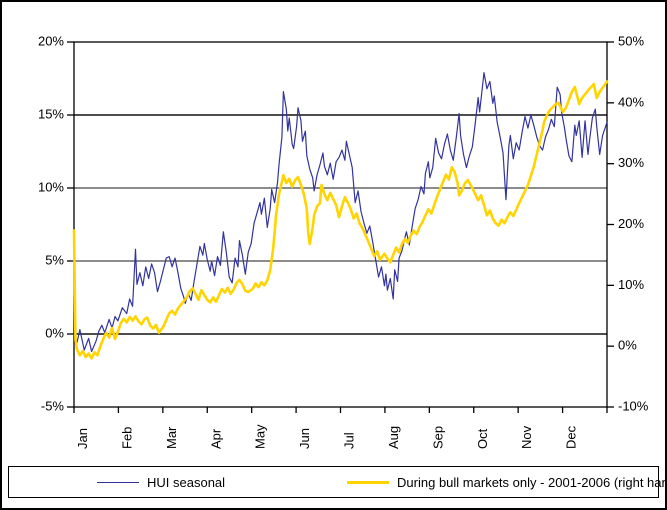 The image size is (667, 510). What do you see at coordinates (171, 437) in the screenshot?
I see `x-axis-month-label: Mar` at bounding box center [171, 437].